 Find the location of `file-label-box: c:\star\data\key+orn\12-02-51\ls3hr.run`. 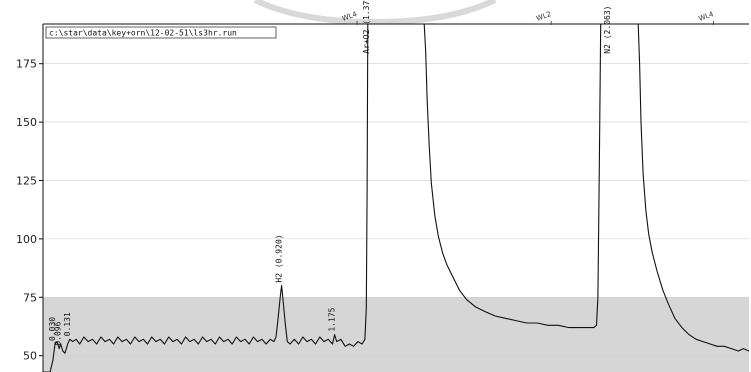

file-label-box: c:\star\data\key+orn\12-02-51\ls3hr.run is located at coordinates (161, 32).